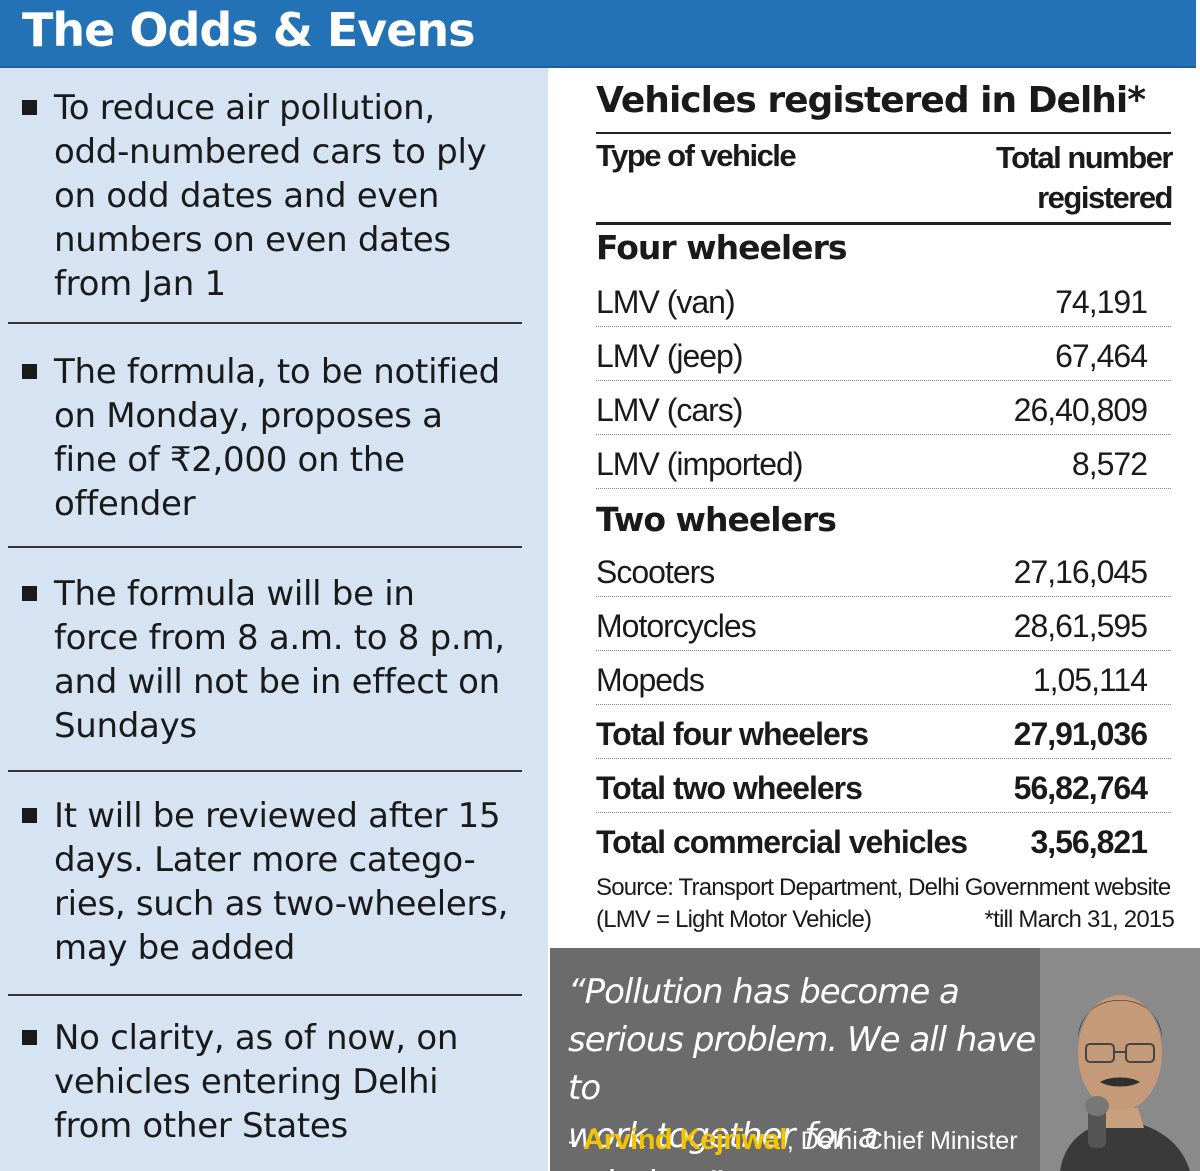  I want to click on row-value: 27,16,045, so click(1080, 572).